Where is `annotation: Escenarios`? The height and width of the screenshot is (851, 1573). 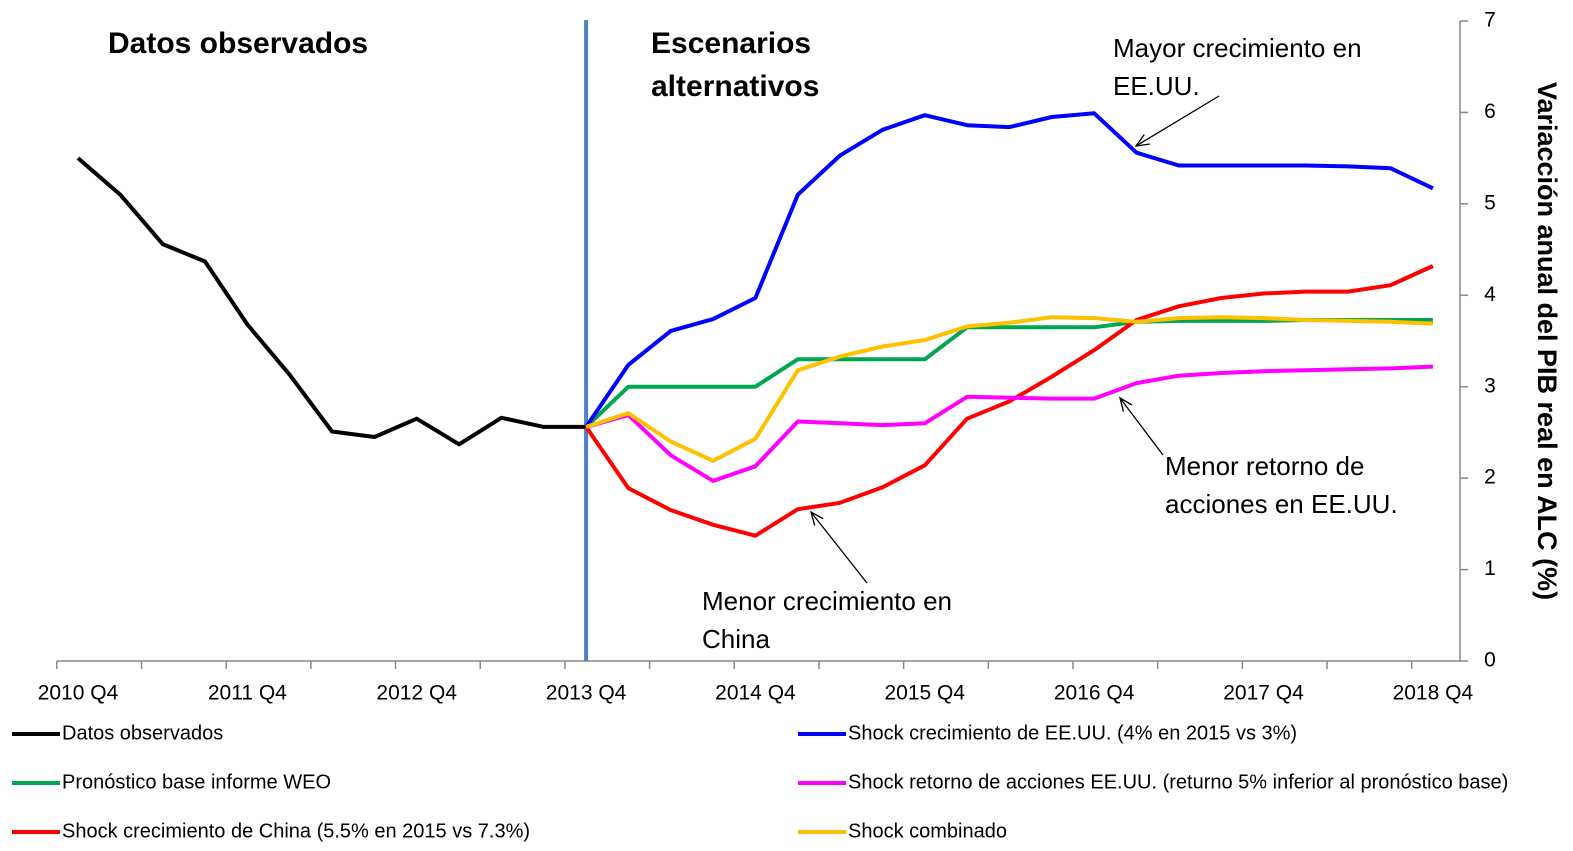 annotation: Escenarios is located at coordinates (731, 43).